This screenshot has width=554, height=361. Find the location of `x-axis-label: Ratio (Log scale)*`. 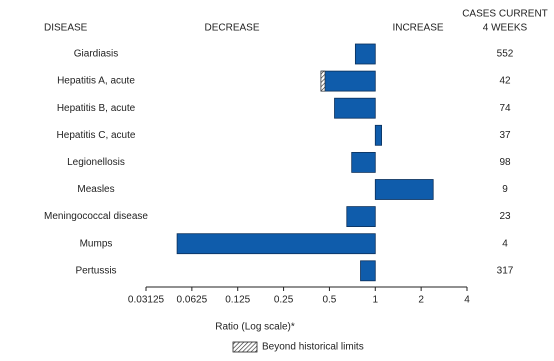

x-axis-label: Ratio (Log scale)* is located at coordinates (255, 327).